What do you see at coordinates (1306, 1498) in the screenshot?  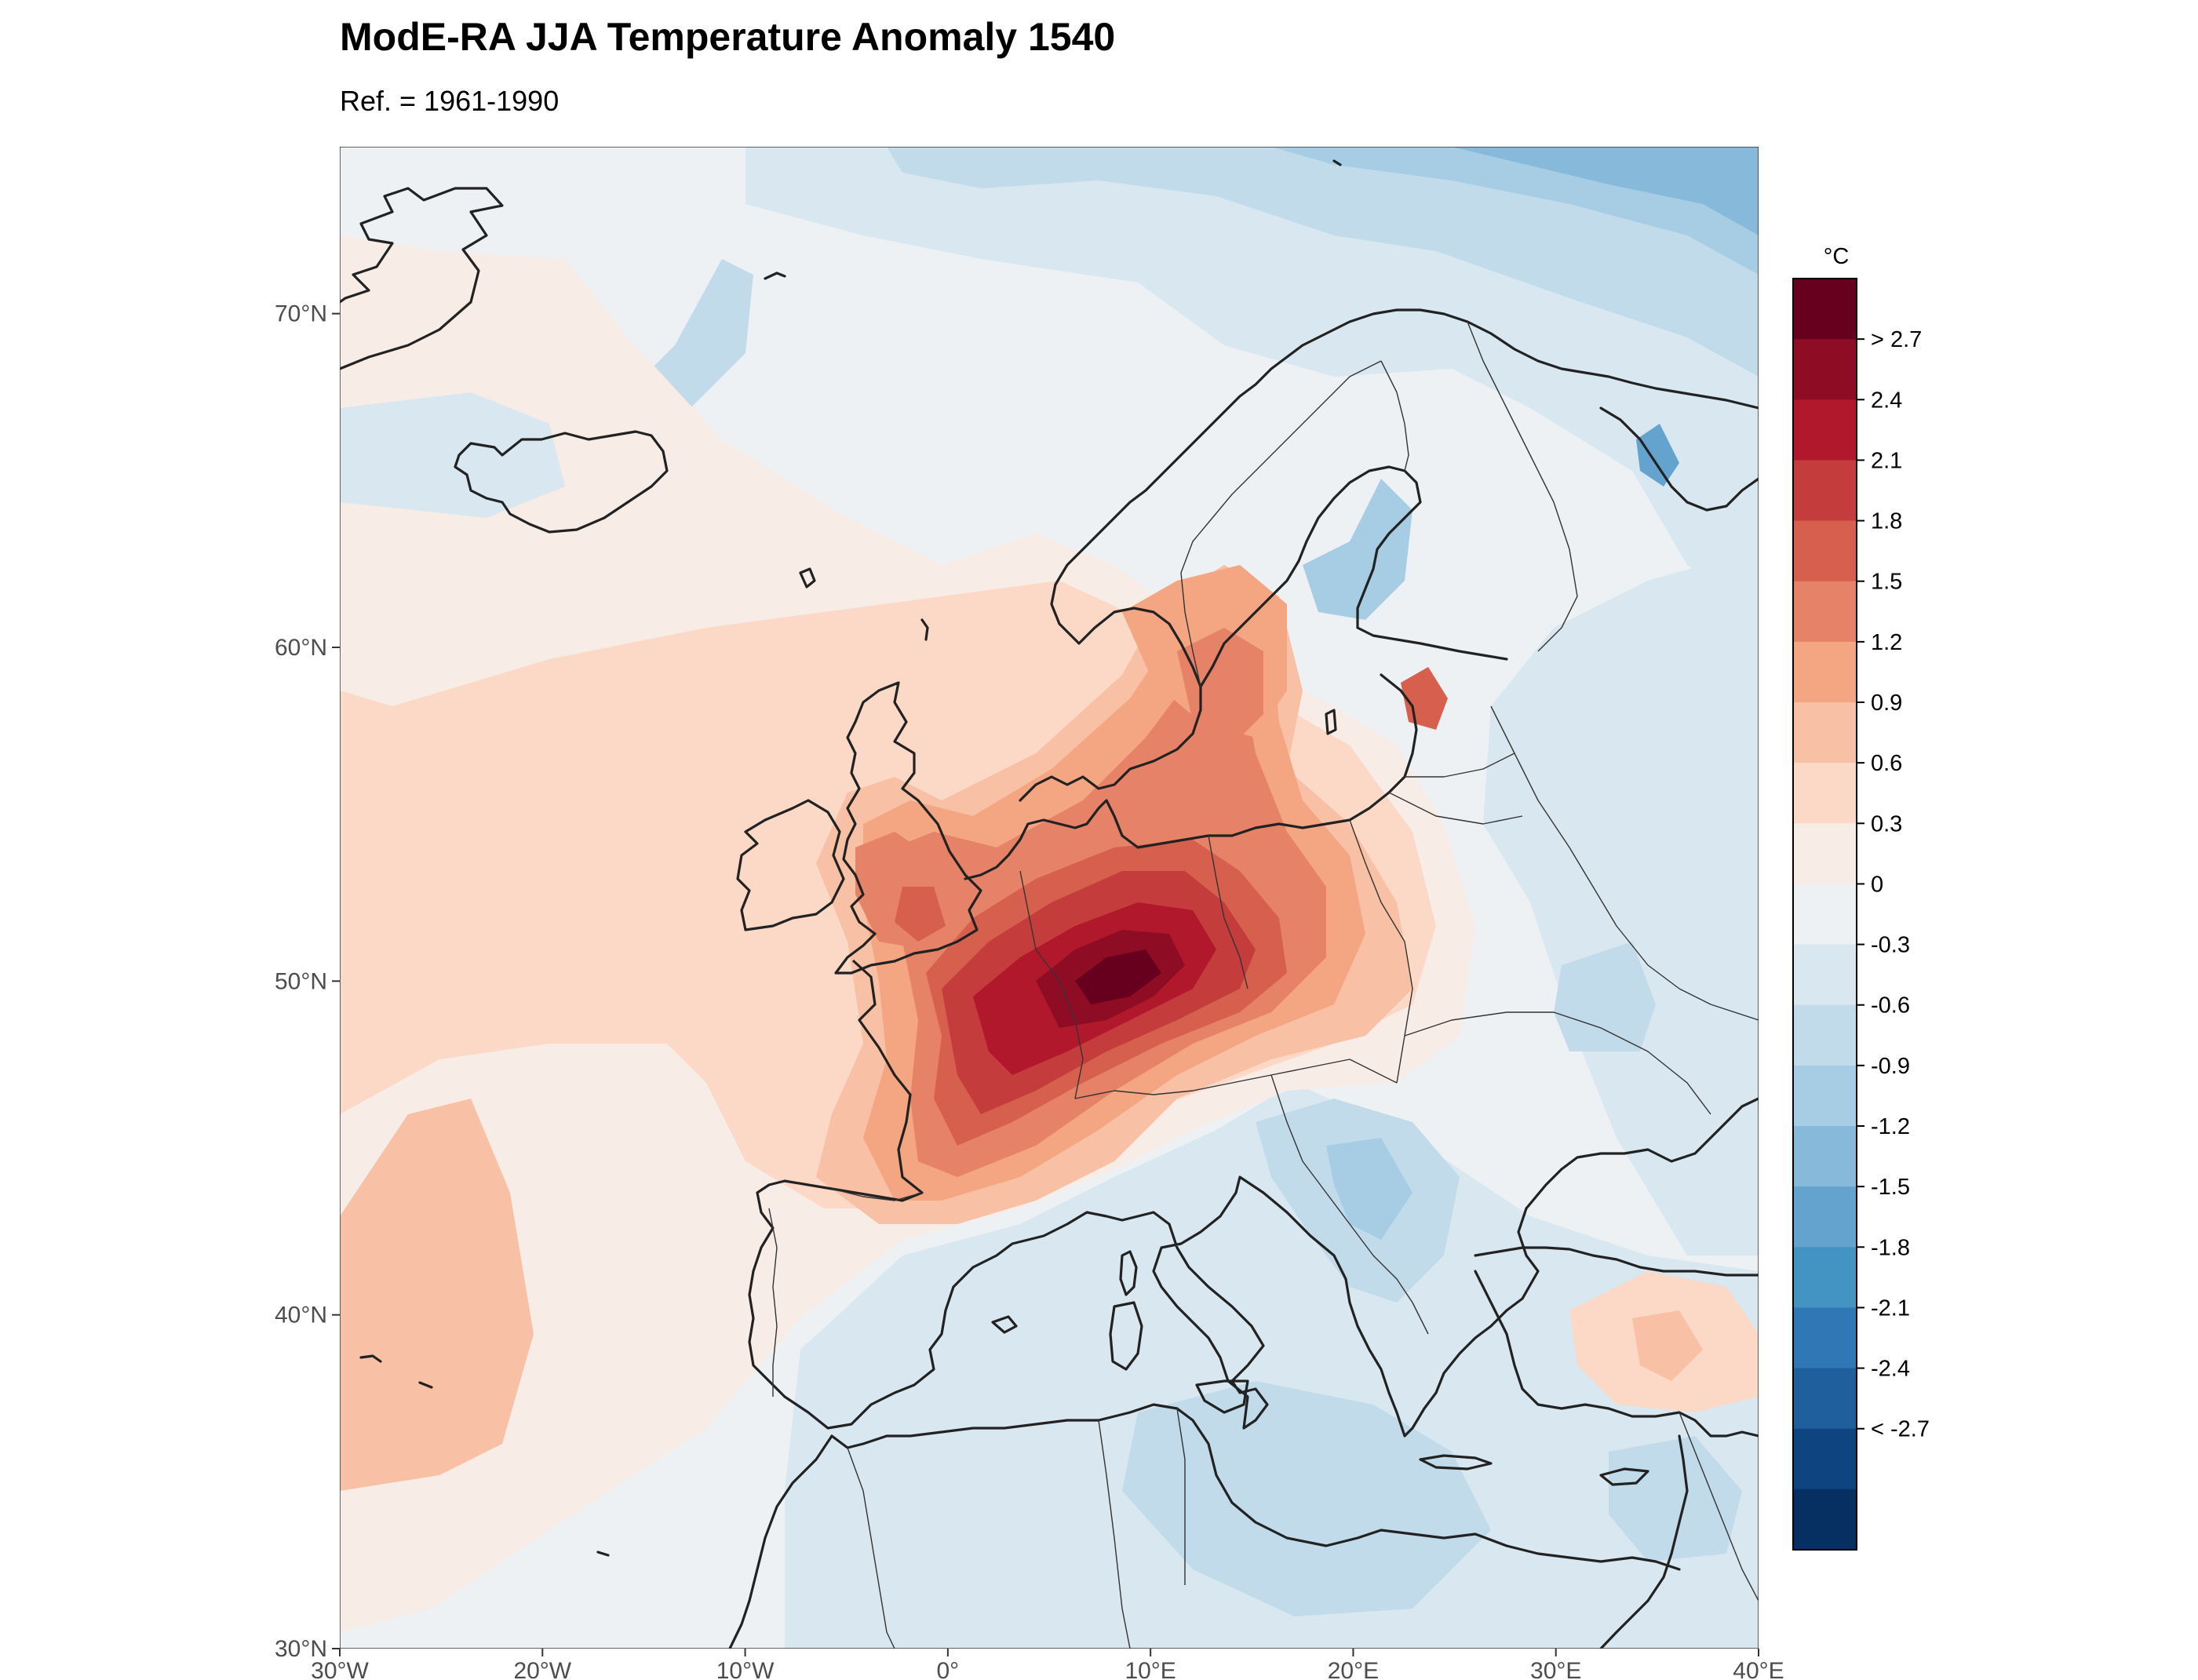 I see `anomaly-region-cold-ionian` at bounding box center [1306, 1498].